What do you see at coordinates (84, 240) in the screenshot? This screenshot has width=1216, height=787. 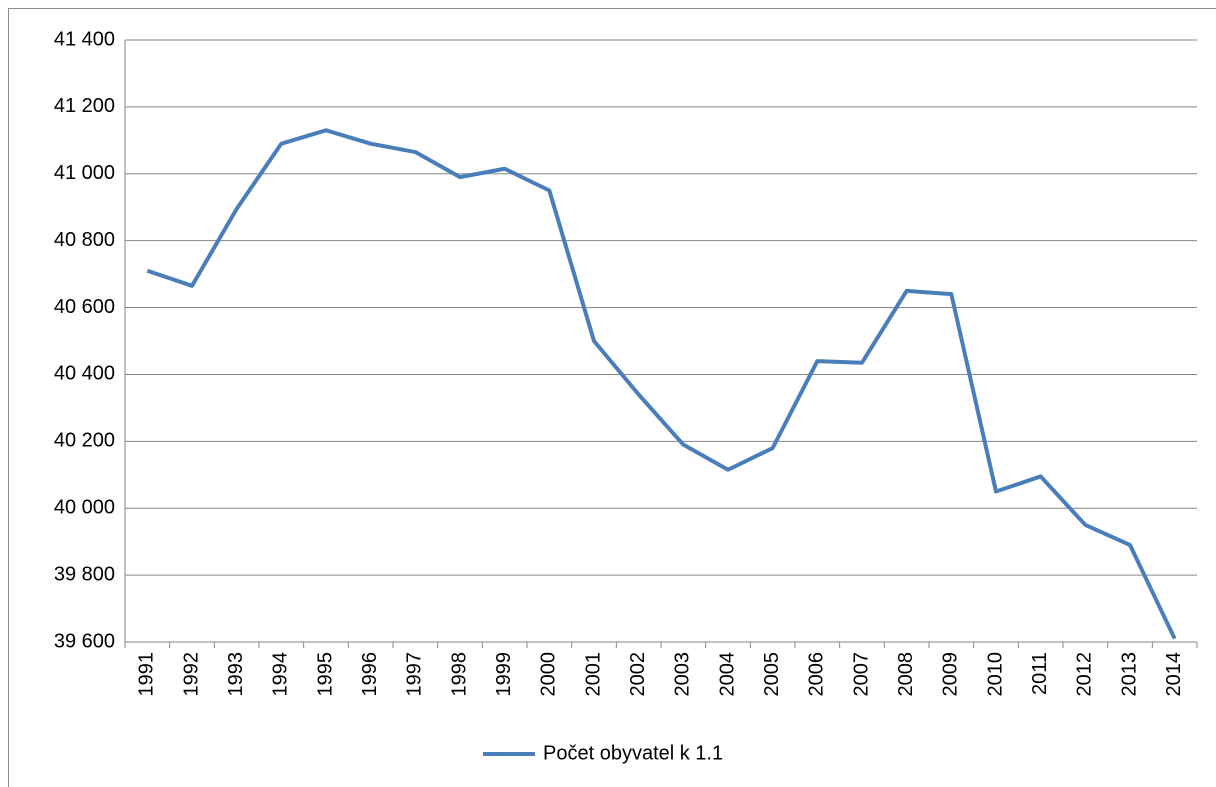 I see `y-tick-label: 40 800` at bounding box center [84, 240].